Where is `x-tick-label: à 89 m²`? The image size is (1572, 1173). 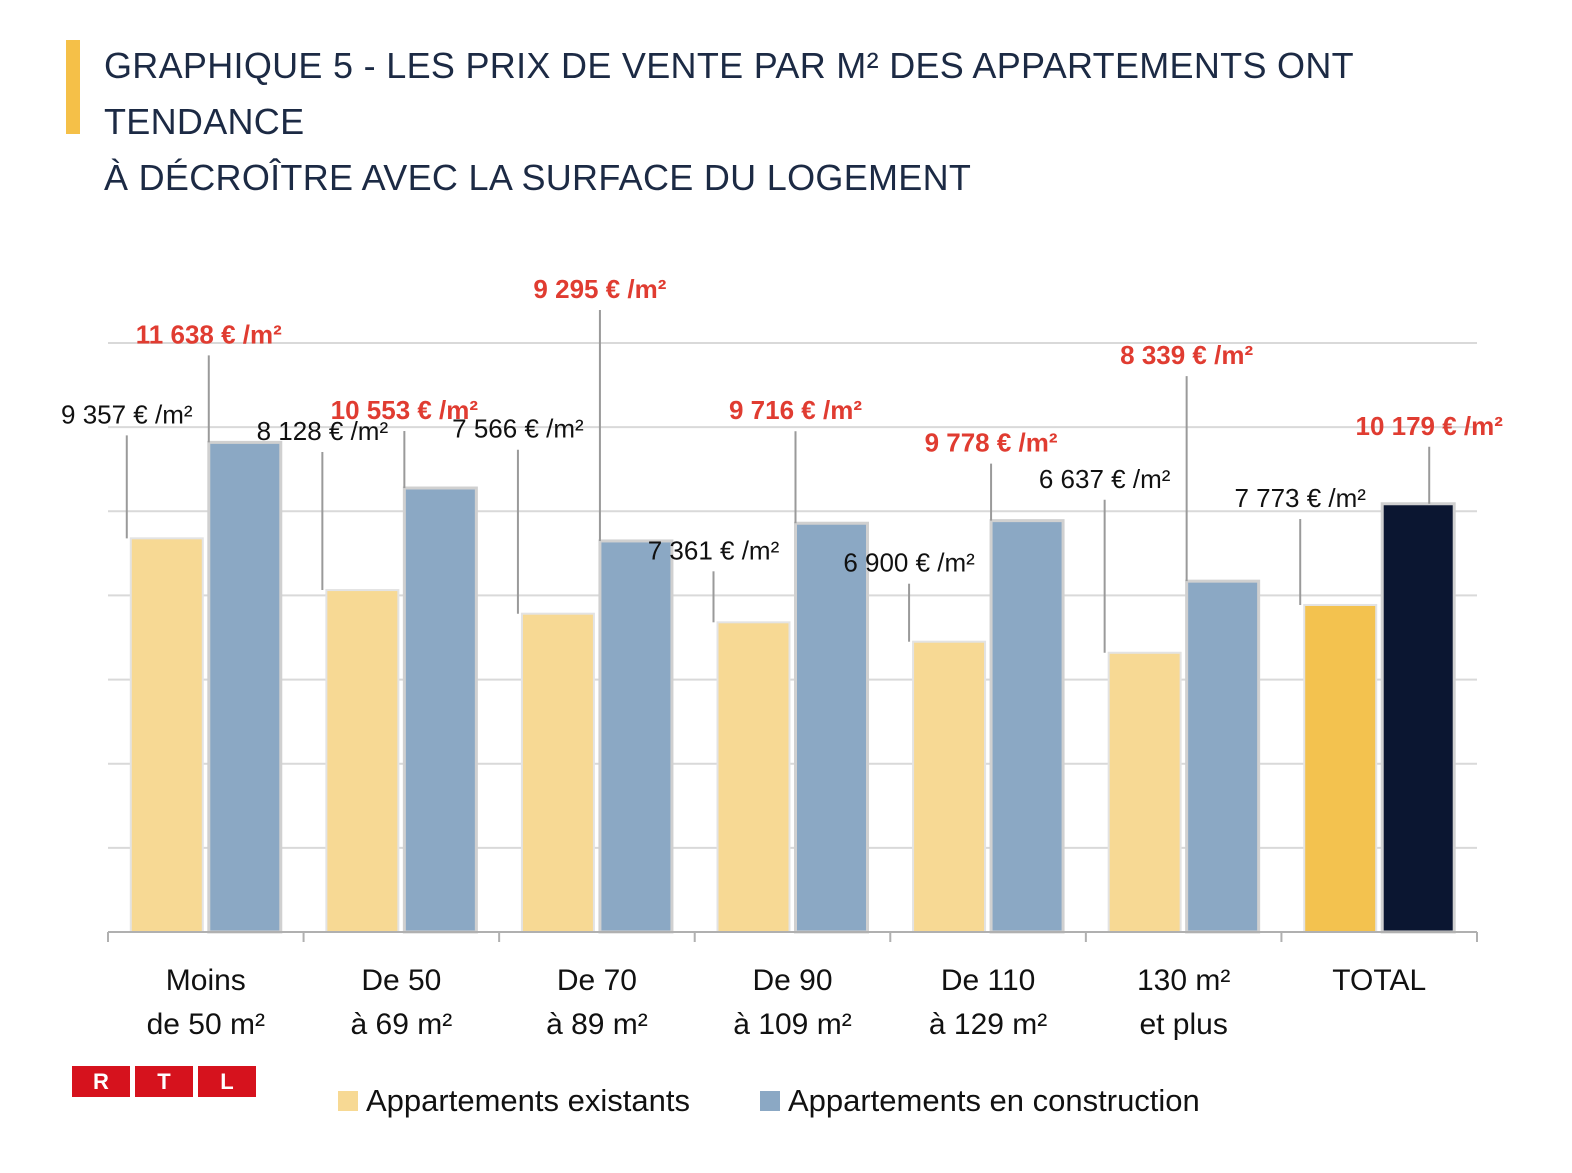 x-tick-label: à 89 m² is located at coordinates (597, 1024).